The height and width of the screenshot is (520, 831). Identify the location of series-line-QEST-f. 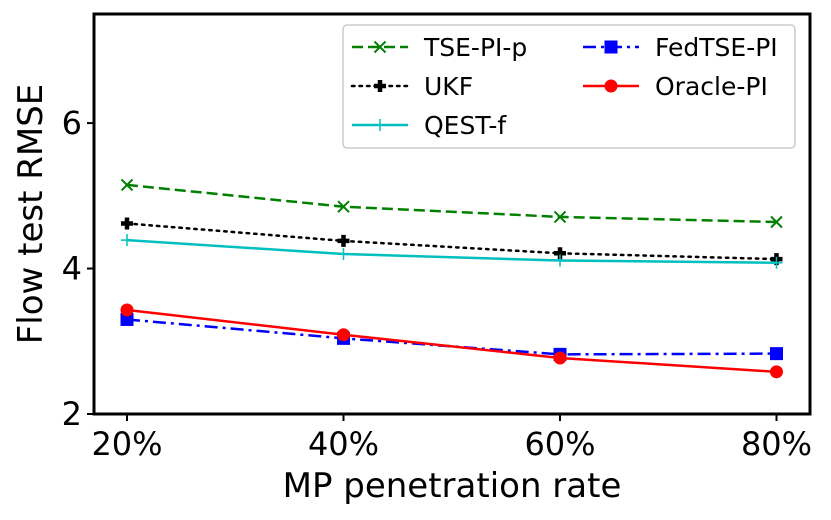
(451, 251).